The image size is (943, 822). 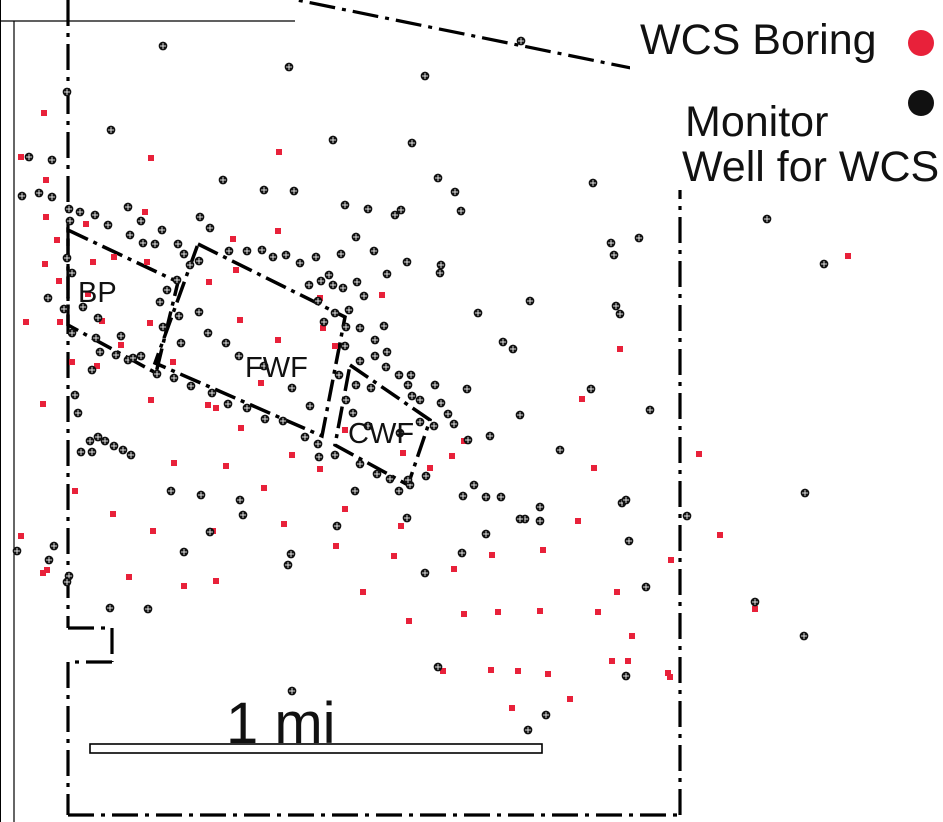 I want to click on fwf-zone-outline, so click(x=249, y=340).